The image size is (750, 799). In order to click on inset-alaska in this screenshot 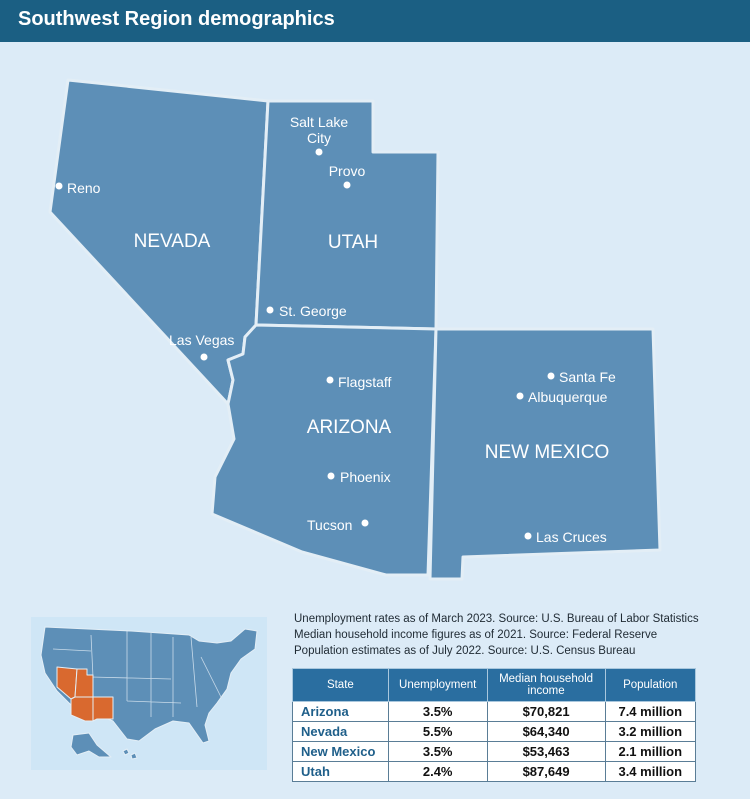, I will do `click(91, 745)`.